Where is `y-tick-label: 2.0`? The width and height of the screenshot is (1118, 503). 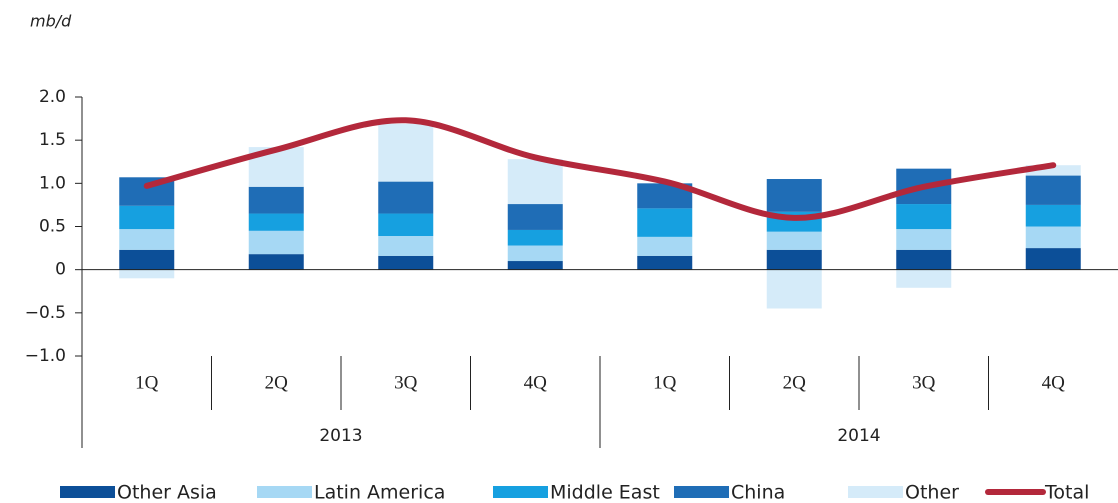 y-tick-label: 2.0 is located at coordinates (52, 97).